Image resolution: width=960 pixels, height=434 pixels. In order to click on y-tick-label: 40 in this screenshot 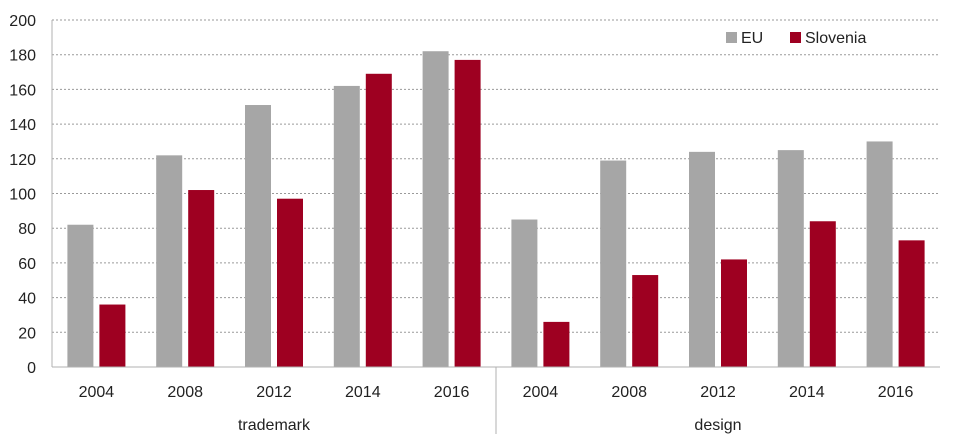, I will do `click(27, 299)`.